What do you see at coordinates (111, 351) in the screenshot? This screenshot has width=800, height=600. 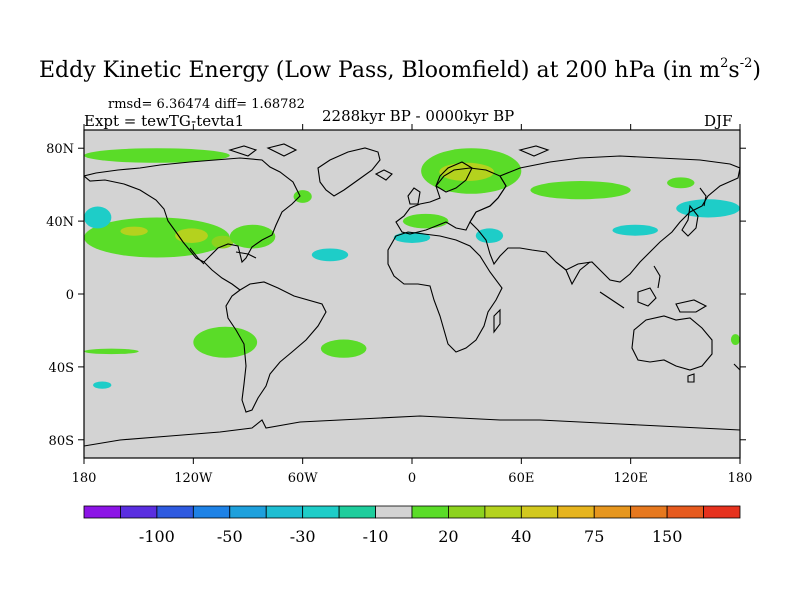 I see `region-south-pacific-west` at bounding box center [111, 351].